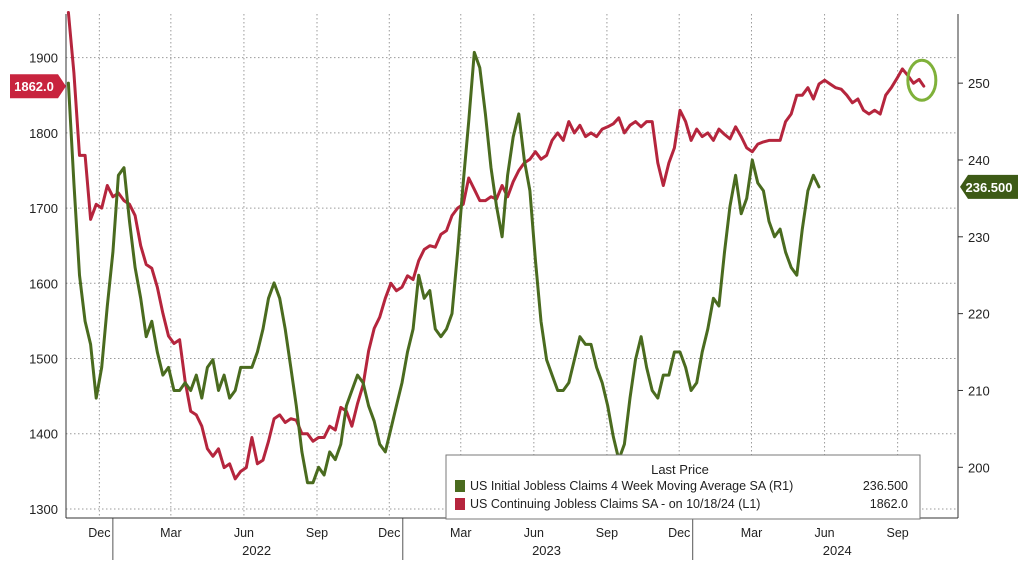  I want to click on legend-header: Last Price, so click(680, 469).